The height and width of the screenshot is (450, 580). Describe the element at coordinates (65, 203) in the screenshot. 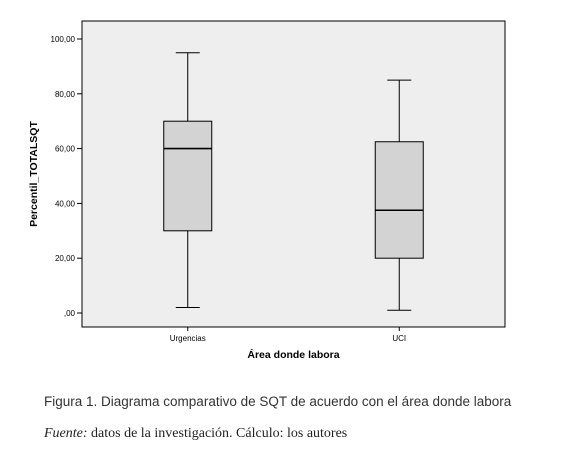

I see `y-tick-label: 40,00` at that location.